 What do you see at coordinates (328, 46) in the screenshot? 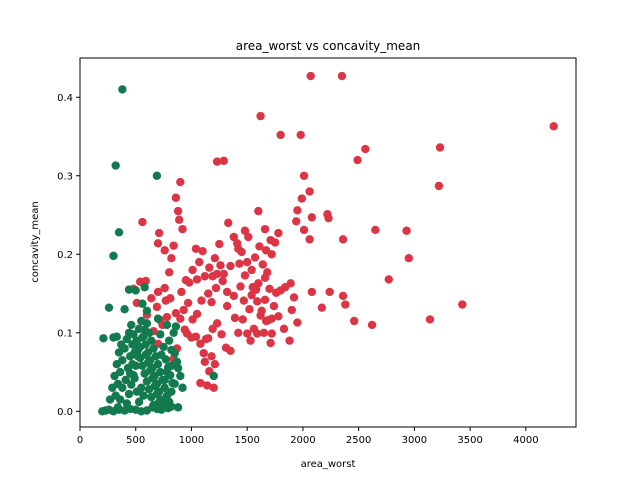
I see `chart-title: area_worst vs concavity_mean` at bounding box center [328, 46].